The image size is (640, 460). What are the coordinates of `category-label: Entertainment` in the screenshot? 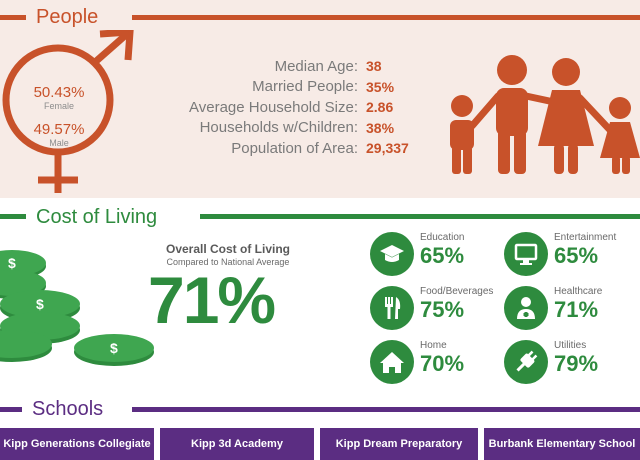 It's located at (585, 237).